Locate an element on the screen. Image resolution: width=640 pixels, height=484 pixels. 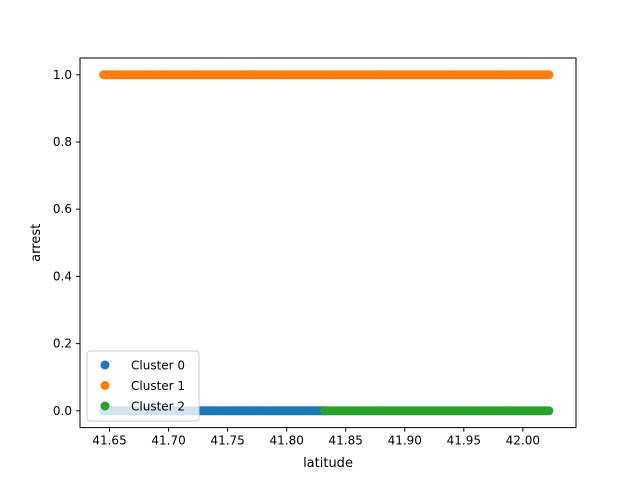
y-tick-label: 0.4 is located at coordinates (62, 276).